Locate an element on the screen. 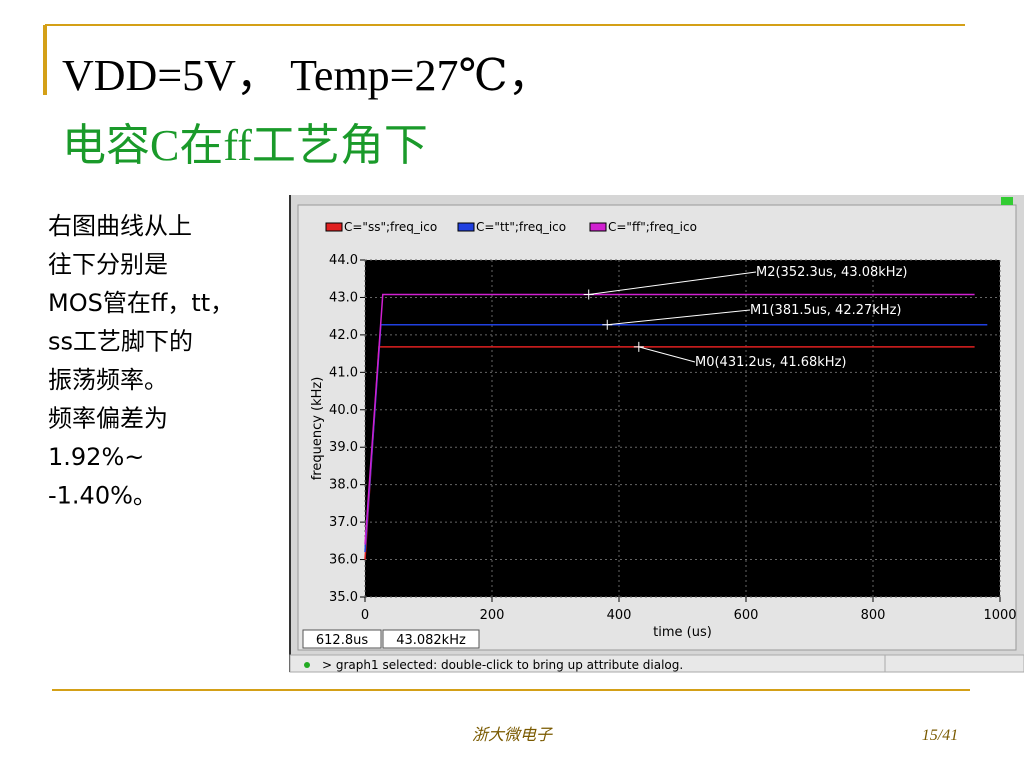  x-tick-label: 400 is located at coordinates (619, 615).